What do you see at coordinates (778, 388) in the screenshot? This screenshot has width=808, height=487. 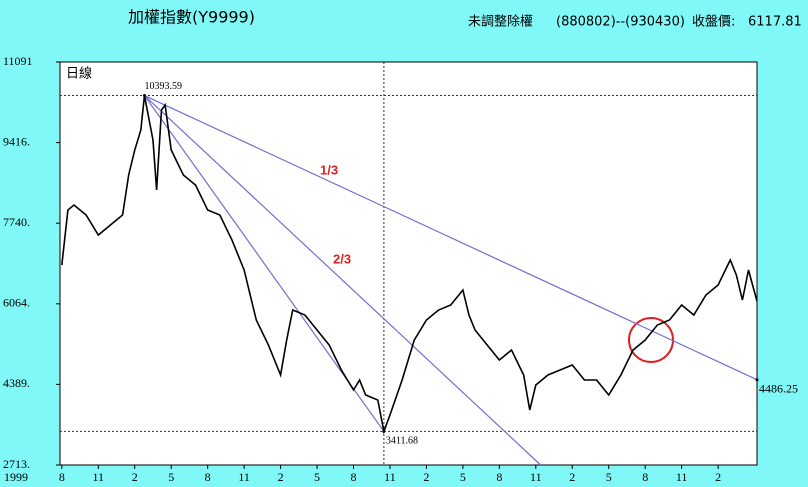 I see `marker-label: 4486.25` at bounding box center [778, 388].